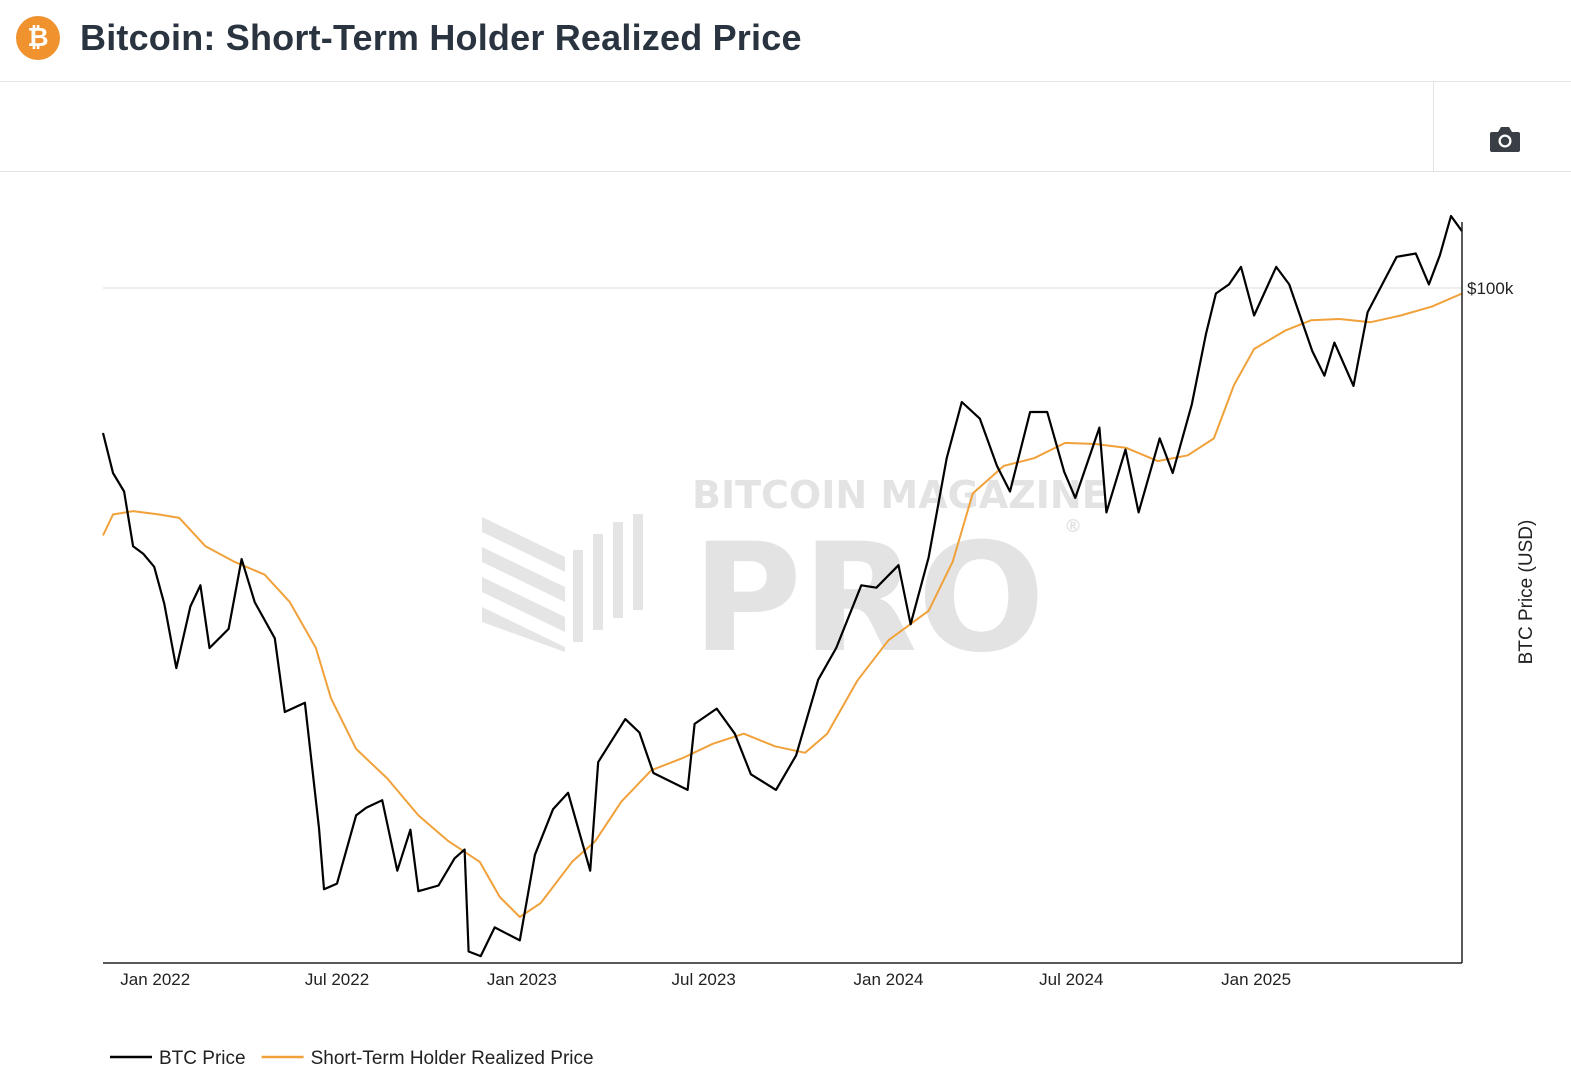 This screenshot has height=1080, width=1571. I want to click on x-tick-label: Jul 2023, so click(704, 979).